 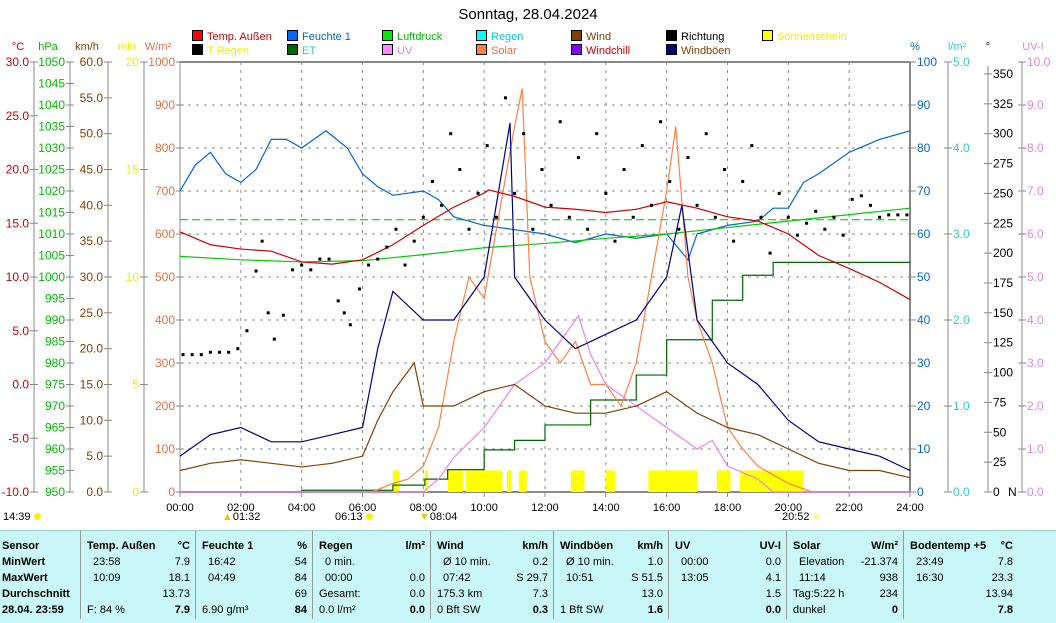 I want to click on legend-item: Regen, so click(x=499, y=36).